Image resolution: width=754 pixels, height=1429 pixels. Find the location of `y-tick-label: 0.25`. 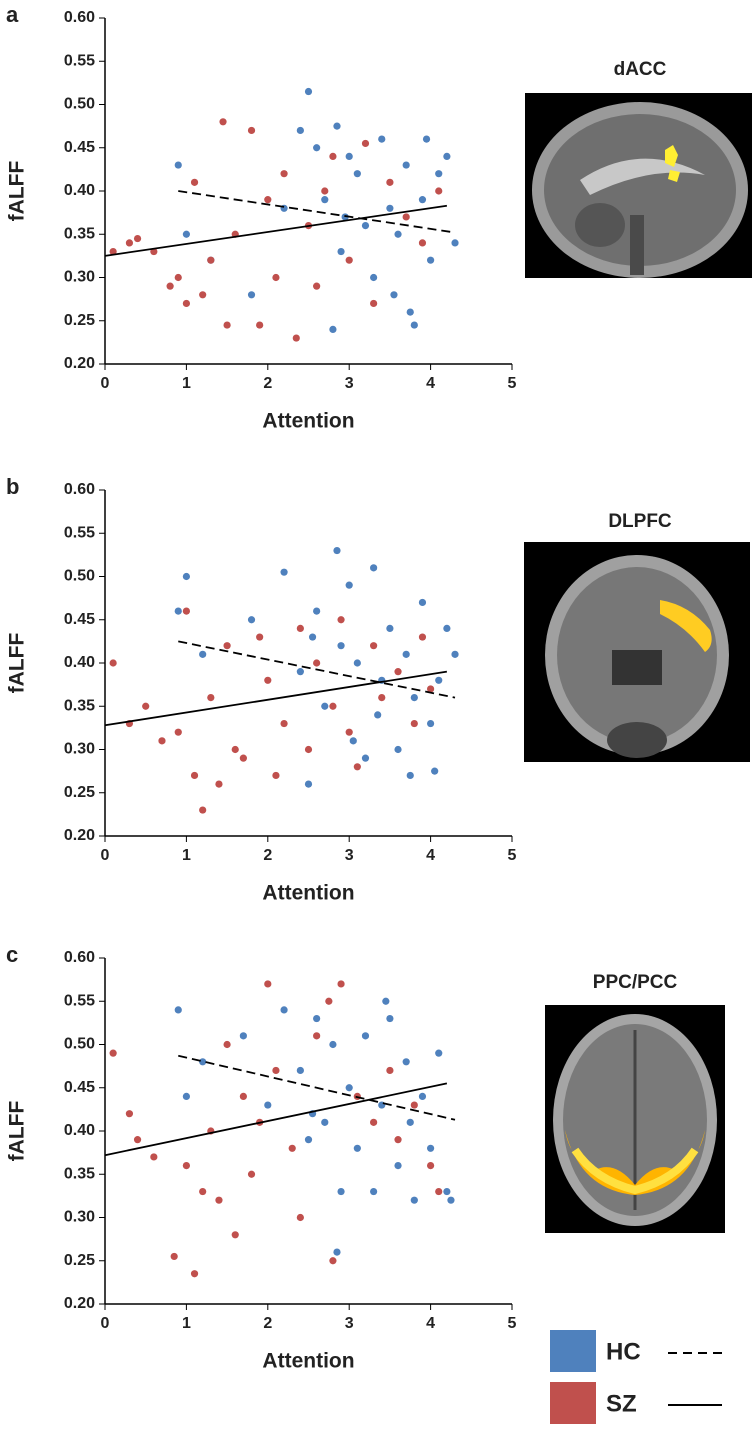

y-tick-label: 0.25 is located at coordinates (79, 1260).